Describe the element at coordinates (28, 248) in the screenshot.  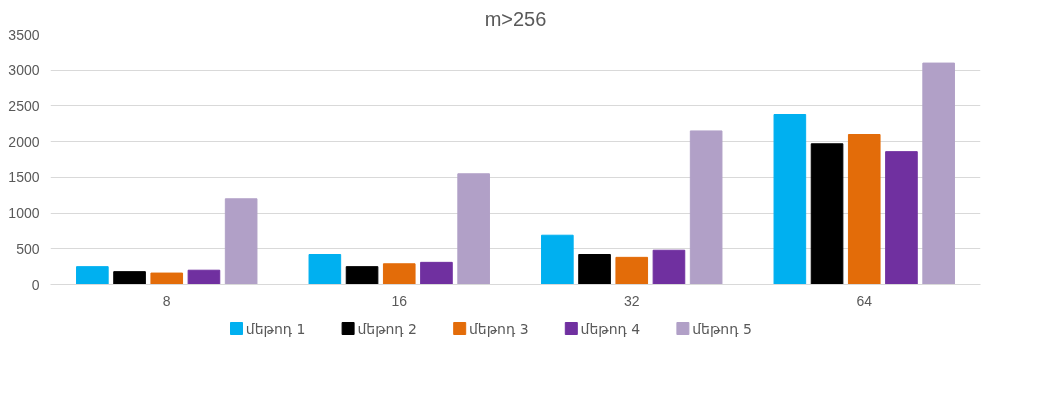
I see `y-tick-label: 500` at that location.